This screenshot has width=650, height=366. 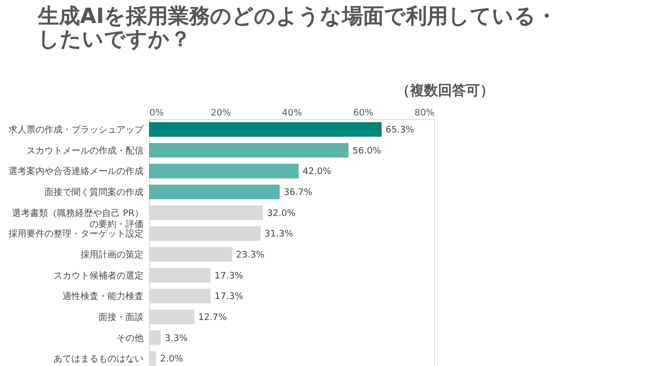 What do you see at coordinates (292, 113) in the screenshot?
I see `x-tick-label: 40%` at bounding box center [292, 113].